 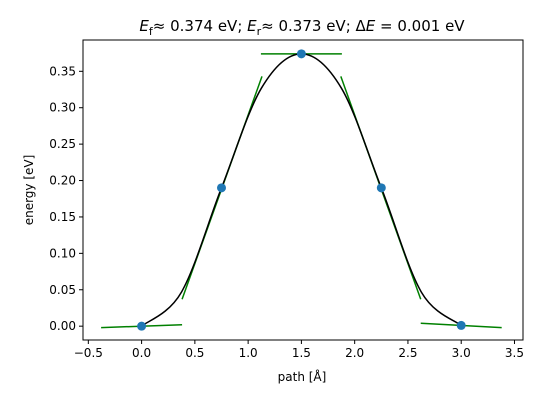 What do you see at coordinates (248, 353) in the screenshot?
I see `x-tick-label: 1.0` at bounding box center [248, 353].